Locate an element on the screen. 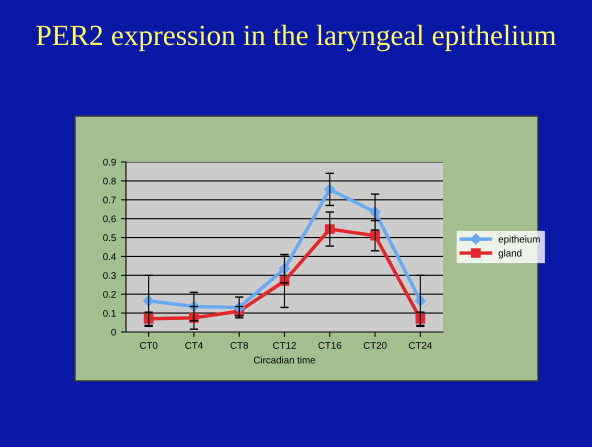 The width and height of the screenshot is (592, 447). y-tick-label: 0.2 is located at coordinates (109, 294).